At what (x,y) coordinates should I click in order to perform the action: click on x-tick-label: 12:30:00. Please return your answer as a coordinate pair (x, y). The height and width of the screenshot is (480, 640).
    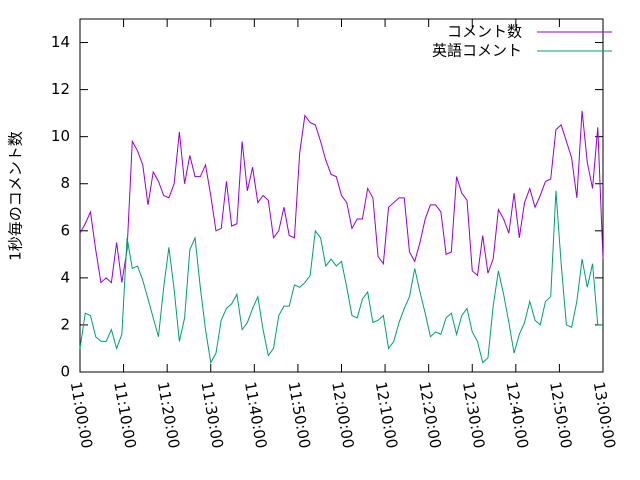
    Looking at the image, I should click on (473, 414).